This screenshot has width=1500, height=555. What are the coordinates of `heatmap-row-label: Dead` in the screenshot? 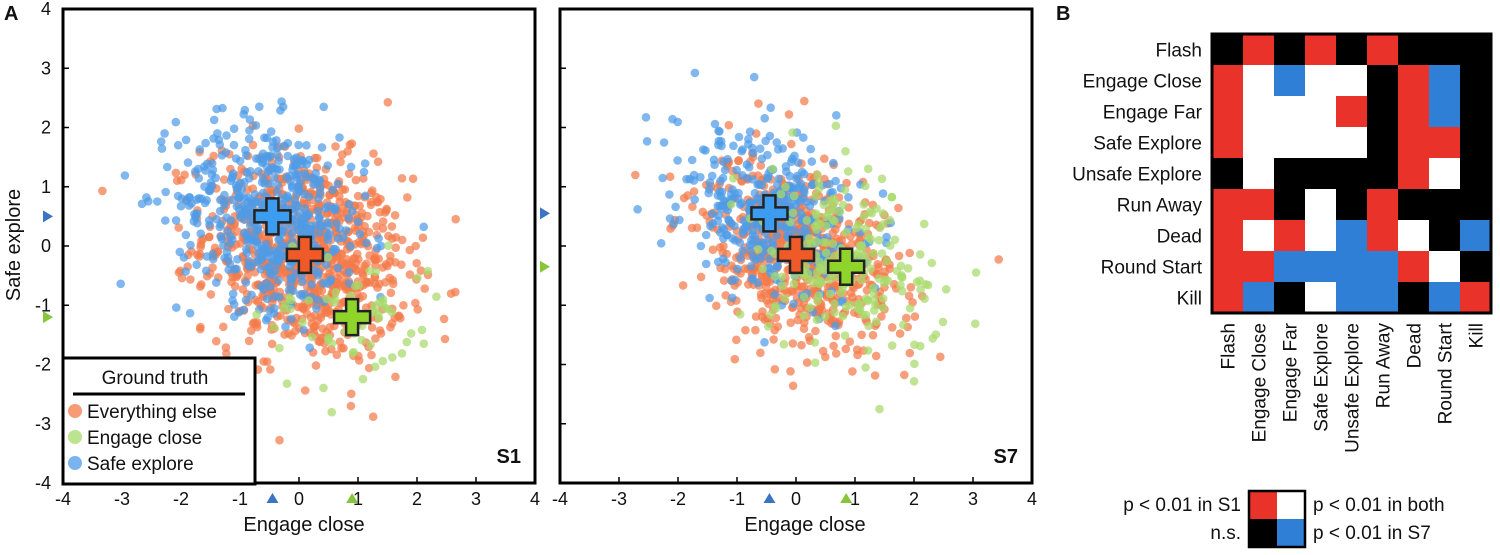 It's located at (1179, 237).